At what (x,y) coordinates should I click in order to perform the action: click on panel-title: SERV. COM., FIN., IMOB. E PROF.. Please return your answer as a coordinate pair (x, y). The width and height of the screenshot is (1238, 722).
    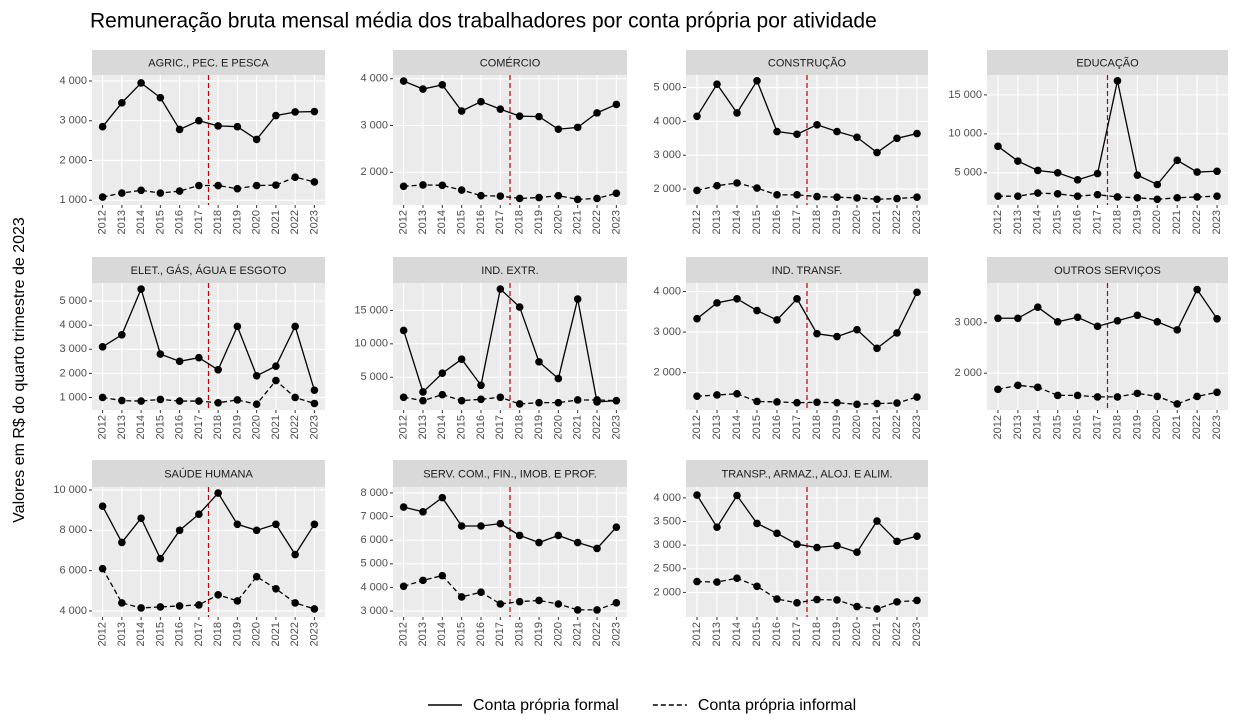
    Looking at the image, I should click on (510, 474).